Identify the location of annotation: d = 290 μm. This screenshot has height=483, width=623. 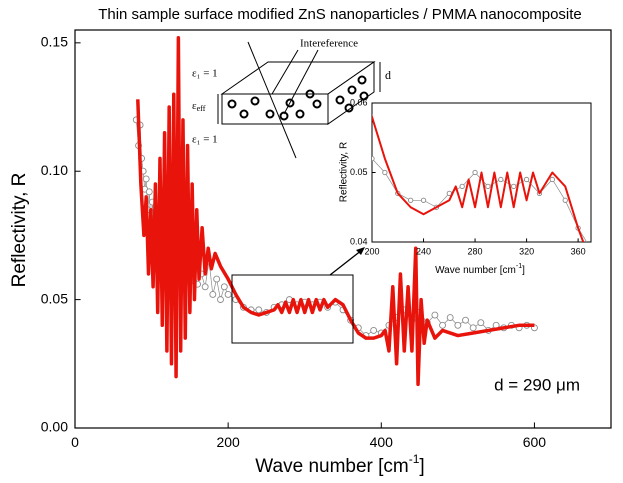
(537, 384).